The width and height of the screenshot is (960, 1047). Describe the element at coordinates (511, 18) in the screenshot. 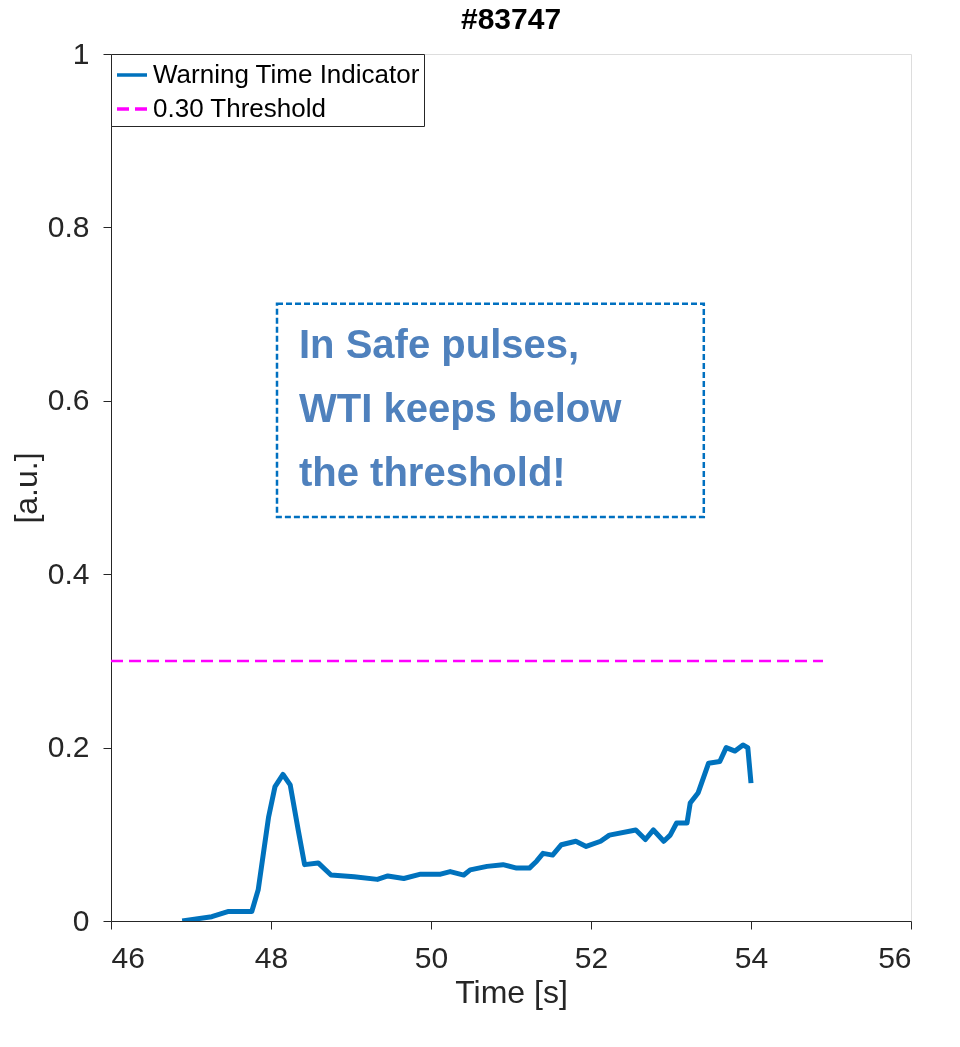

I see `chart-title: #83747` at that location.